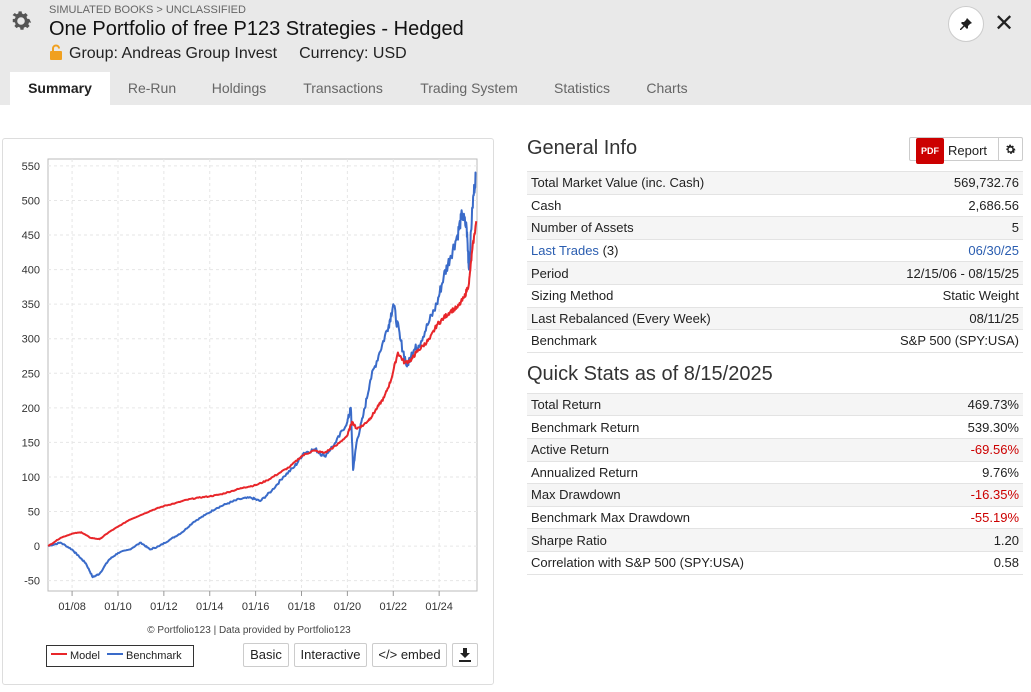 The image size is (1031, 692). What do you see at coordinates (775, 228) in the screenshot?
I see `table-row: Number of Assets 5` at bounding box center [775, 228].